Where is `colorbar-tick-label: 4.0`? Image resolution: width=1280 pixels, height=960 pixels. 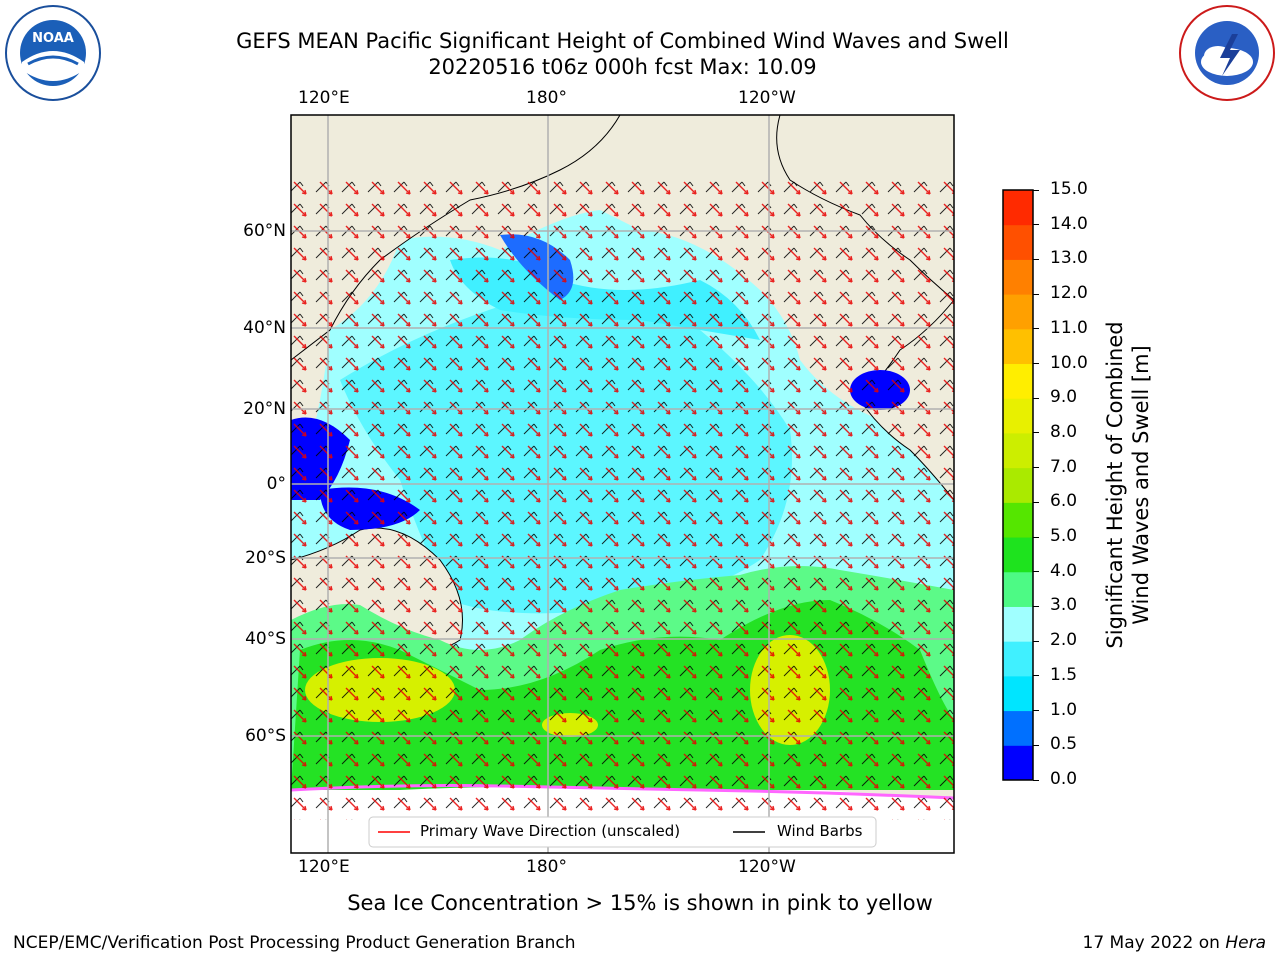
colorbar-tick-label: 4.0 is located at coordinates (1064, 570).